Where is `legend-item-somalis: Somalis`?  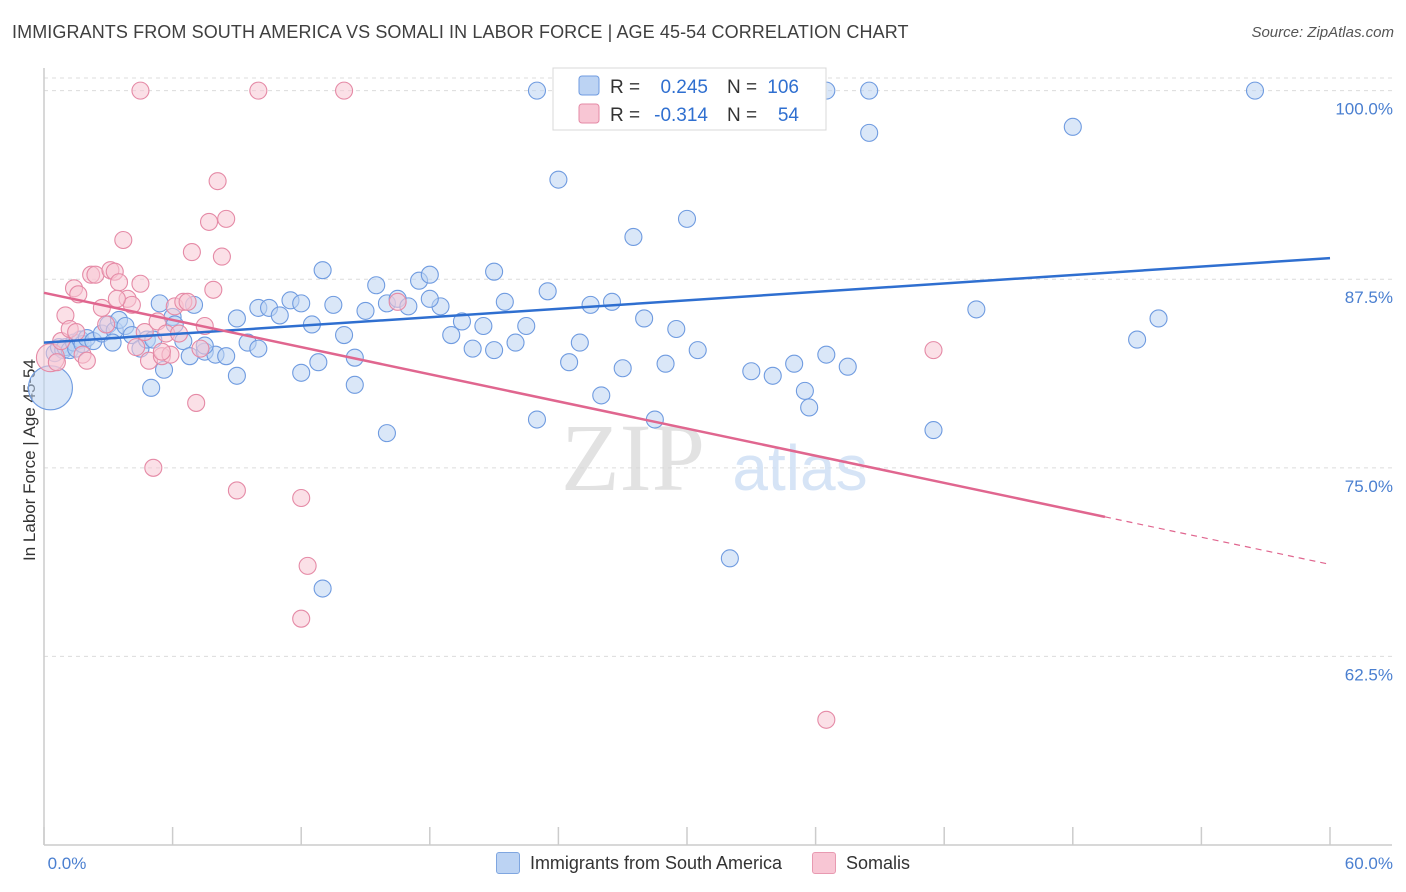 legend-item-somalis: Somalis is located at coordinates (861, 863).